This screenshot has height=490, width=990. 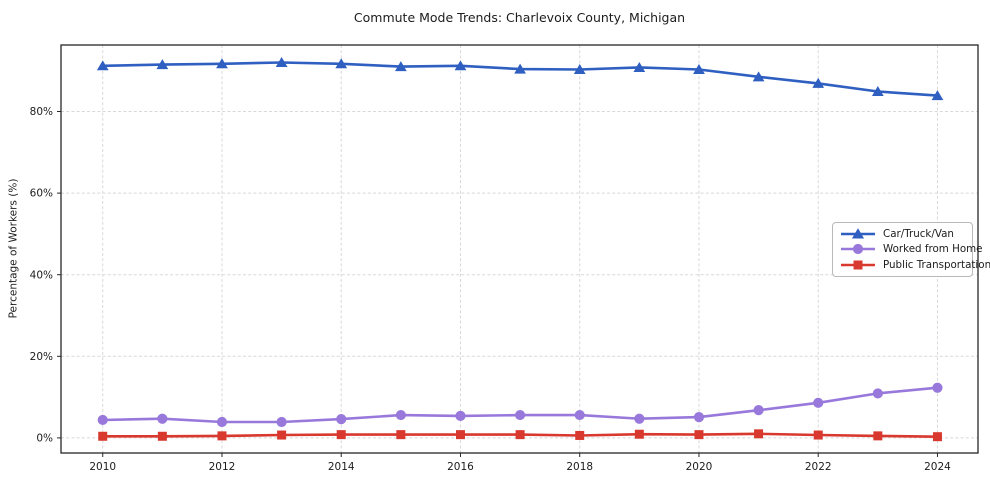 What do you see at coordinates (44, 439) in the screenshot?
I see `y-tick-label: 0%` at bounding box center [44, 439].